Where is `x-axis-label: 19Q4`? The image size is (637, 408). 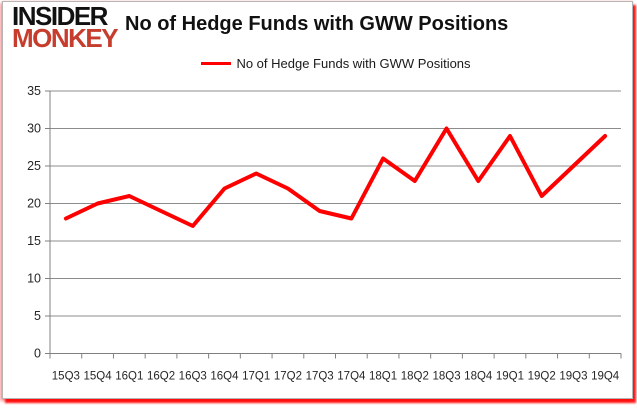 x-axis-label: 19Q4 is located at coordinates (605, 377).